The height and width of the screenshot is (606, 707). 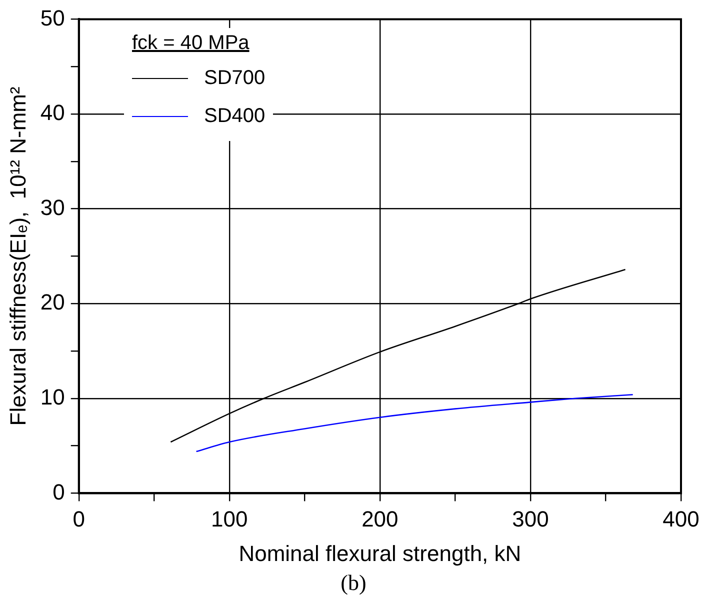 I want to click on legend-title: fck = 40 MPa, so click(x=191, y=43).